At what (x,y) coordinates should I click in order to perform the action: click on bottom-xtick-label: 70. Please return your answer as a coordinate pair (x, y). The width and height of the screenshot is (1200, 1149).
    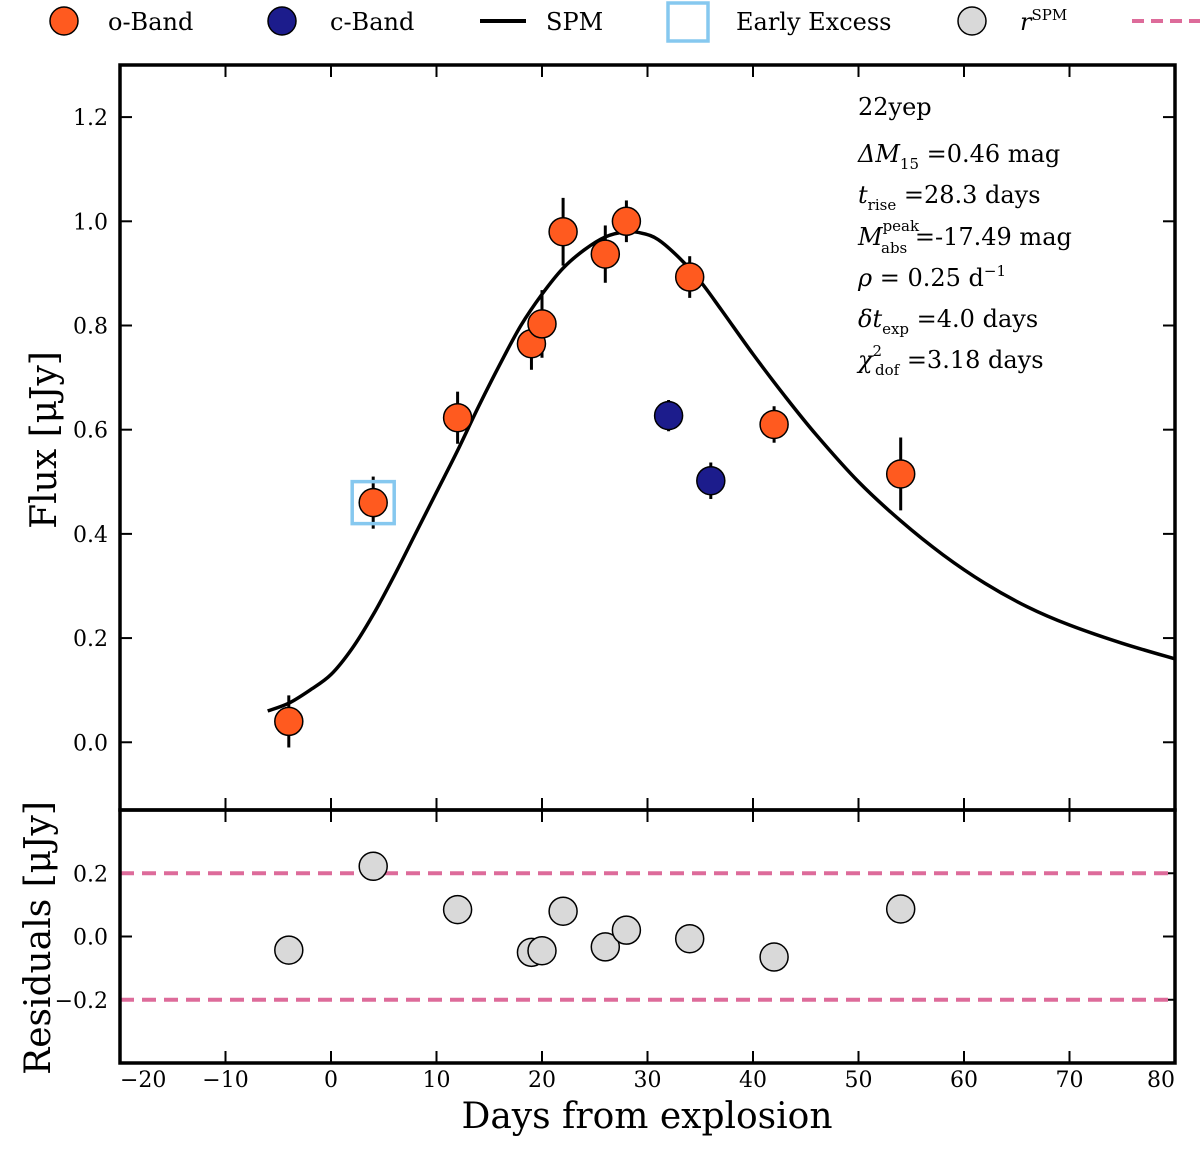
    Looking at the image, I should click on (1070, 1080).